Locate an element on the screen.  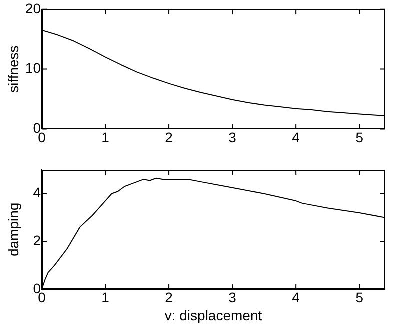
y-axis-title: siffness is located at coordinates (13, 69).